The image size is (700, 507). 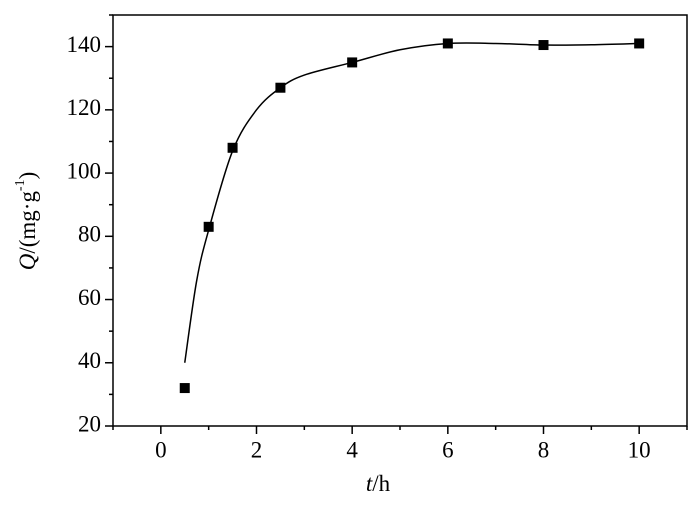 I want to click on x-tick-label: 10, so click(x=639, y=449).